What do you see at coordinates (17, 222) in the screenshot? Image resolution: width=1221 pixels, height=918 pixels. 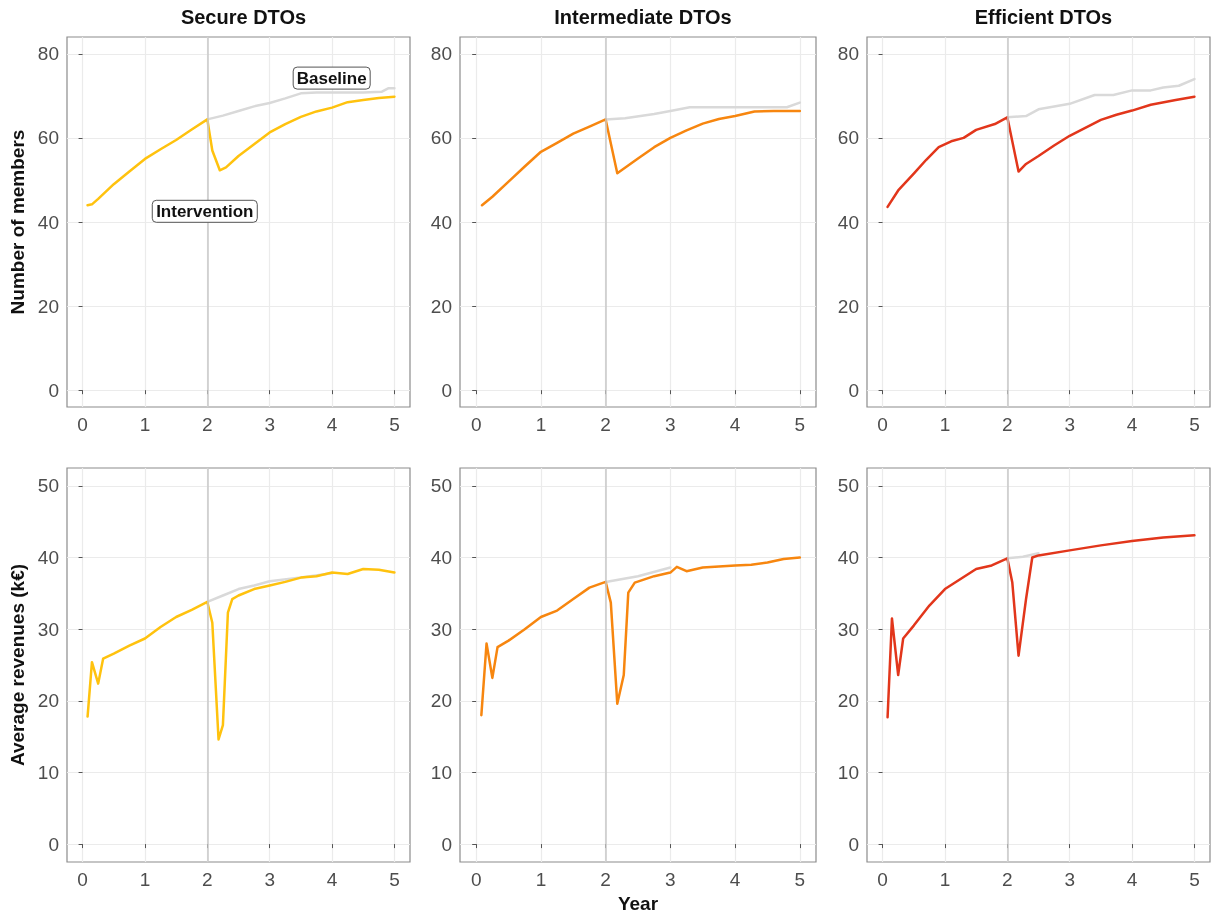 I see `y-axis-title: Number of members` at bounding box center [17, 222].